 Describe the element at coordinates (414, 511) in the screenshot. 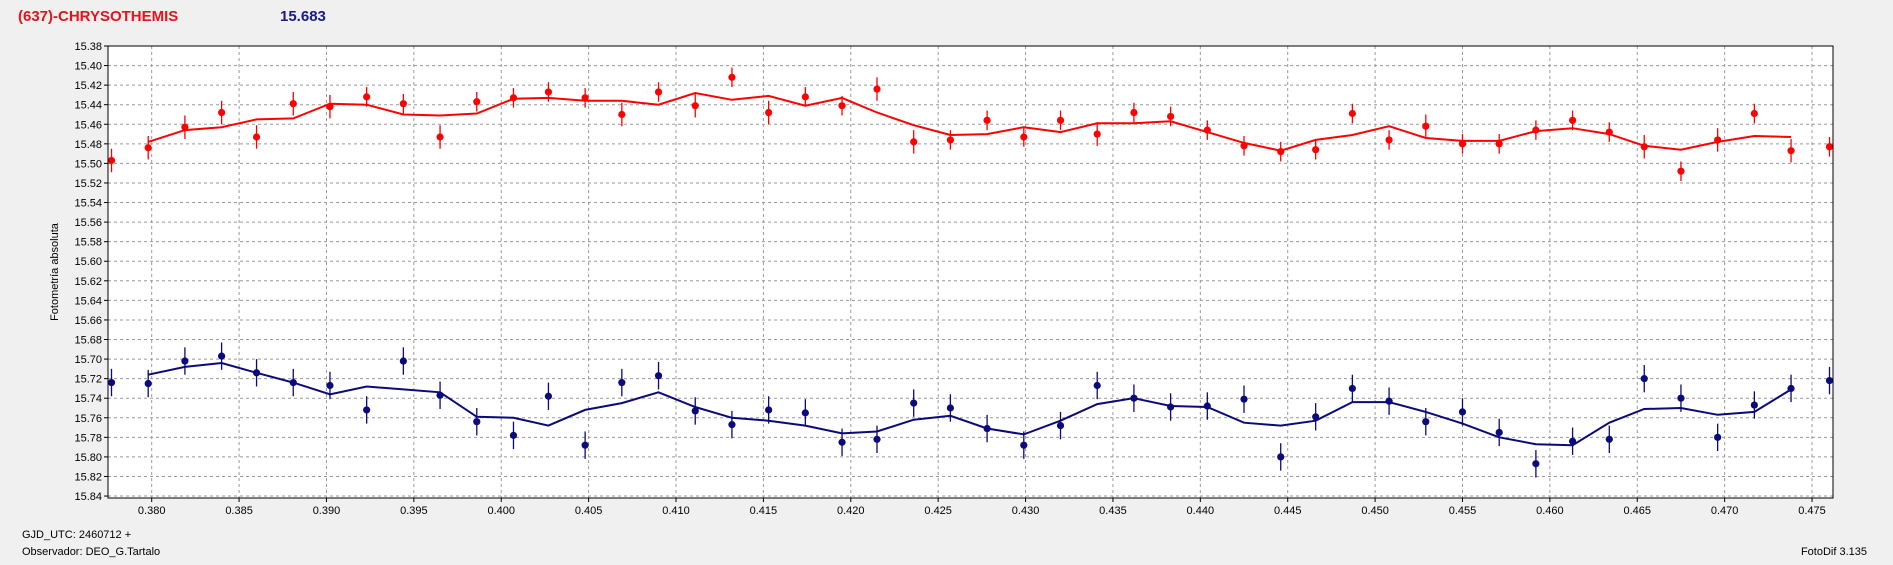

I see `x-tick-label: 0.395` at that location.